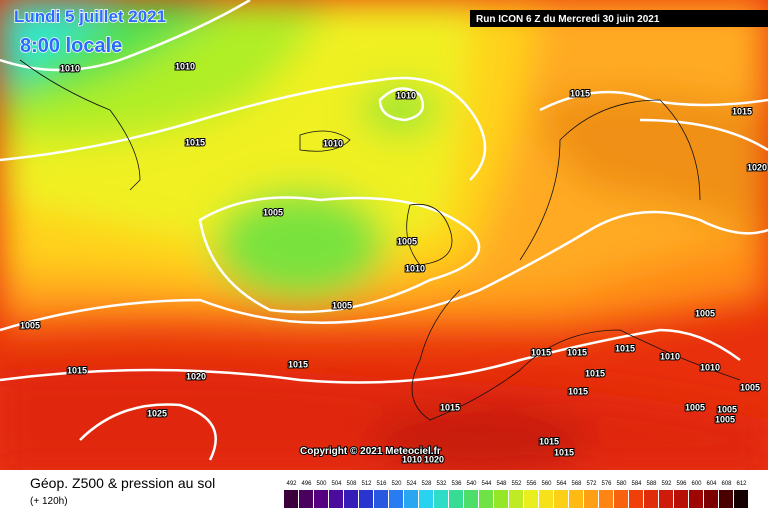 This screenshot has width=768, height=517. I want to click on scale-label: 608, so click(726, 484).